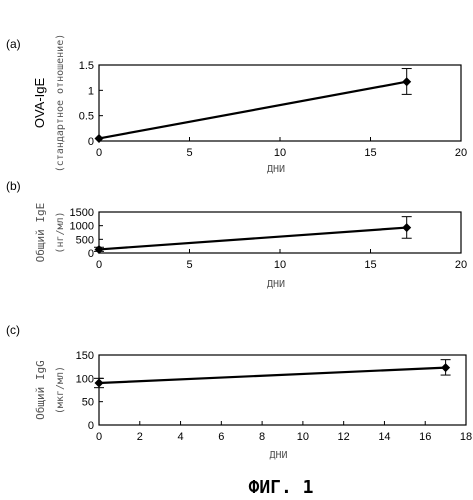 Image resolution: width=473 pixels, height=500 pixels. What do you see at coordinates (461, 265) in the screenshot?
I see `panel-2-xtick-label: 20` at bounding box center [461, 265].